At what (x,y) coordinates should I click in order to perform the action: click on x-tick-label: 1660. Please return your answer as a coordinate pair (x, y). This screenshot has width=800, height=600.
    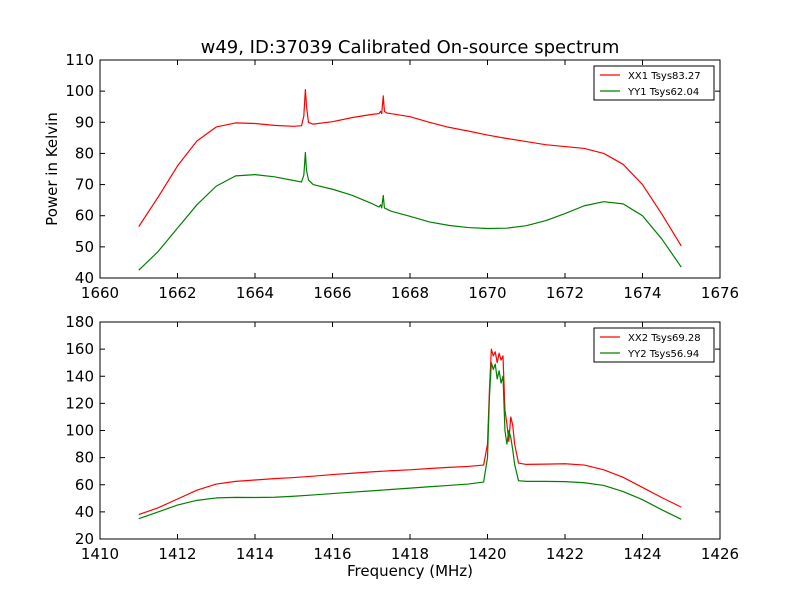
    Looking at the image, I should click on (100, 293).